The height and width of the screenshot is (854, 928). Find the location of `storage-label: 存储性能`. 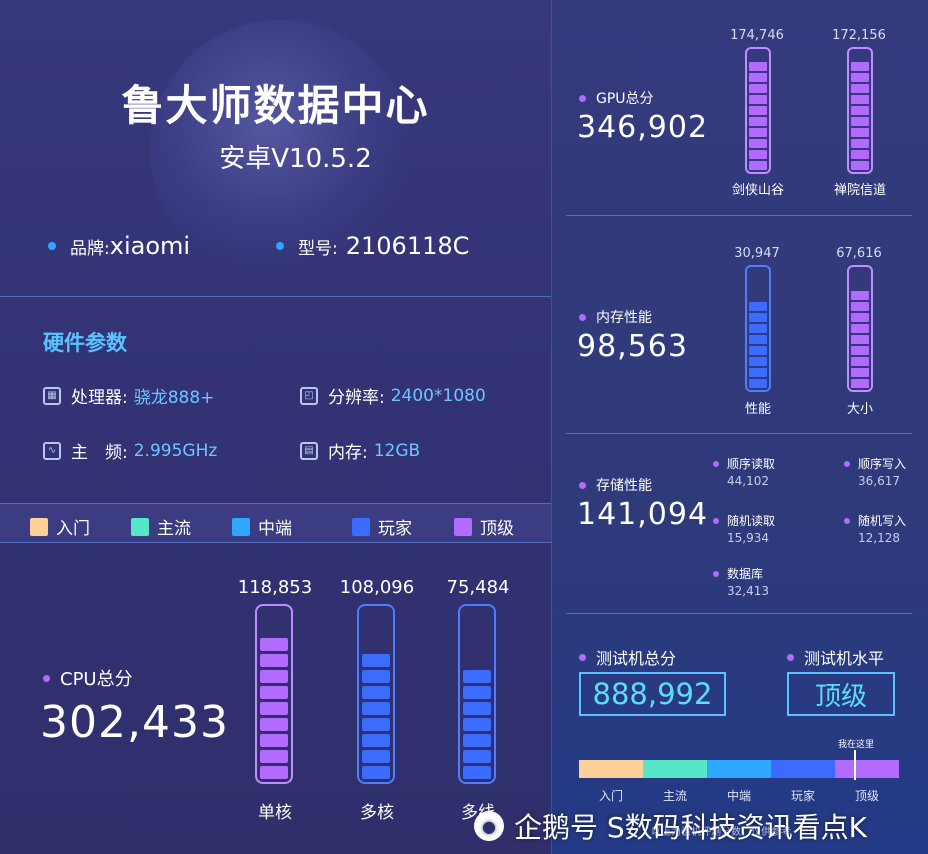

storage-label: 存储性能 is located at coordinates (615, 485).